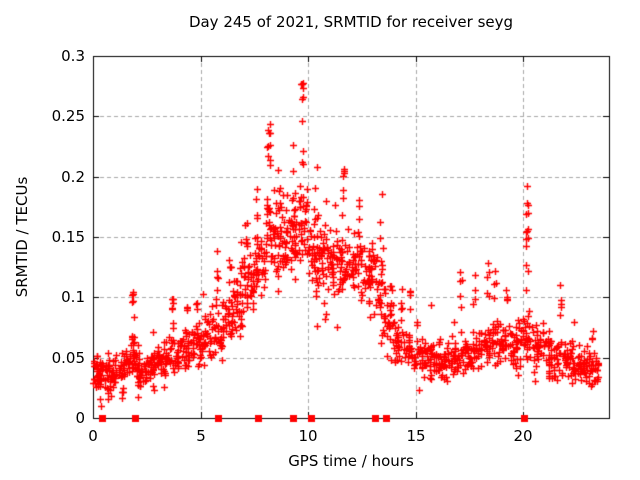 The width and height of the screenshot is (640, 480). What do you see at coordinates (80, 418) in the screenshot?
I see `y-tick-label: 0` at bounding box center [80, 418].